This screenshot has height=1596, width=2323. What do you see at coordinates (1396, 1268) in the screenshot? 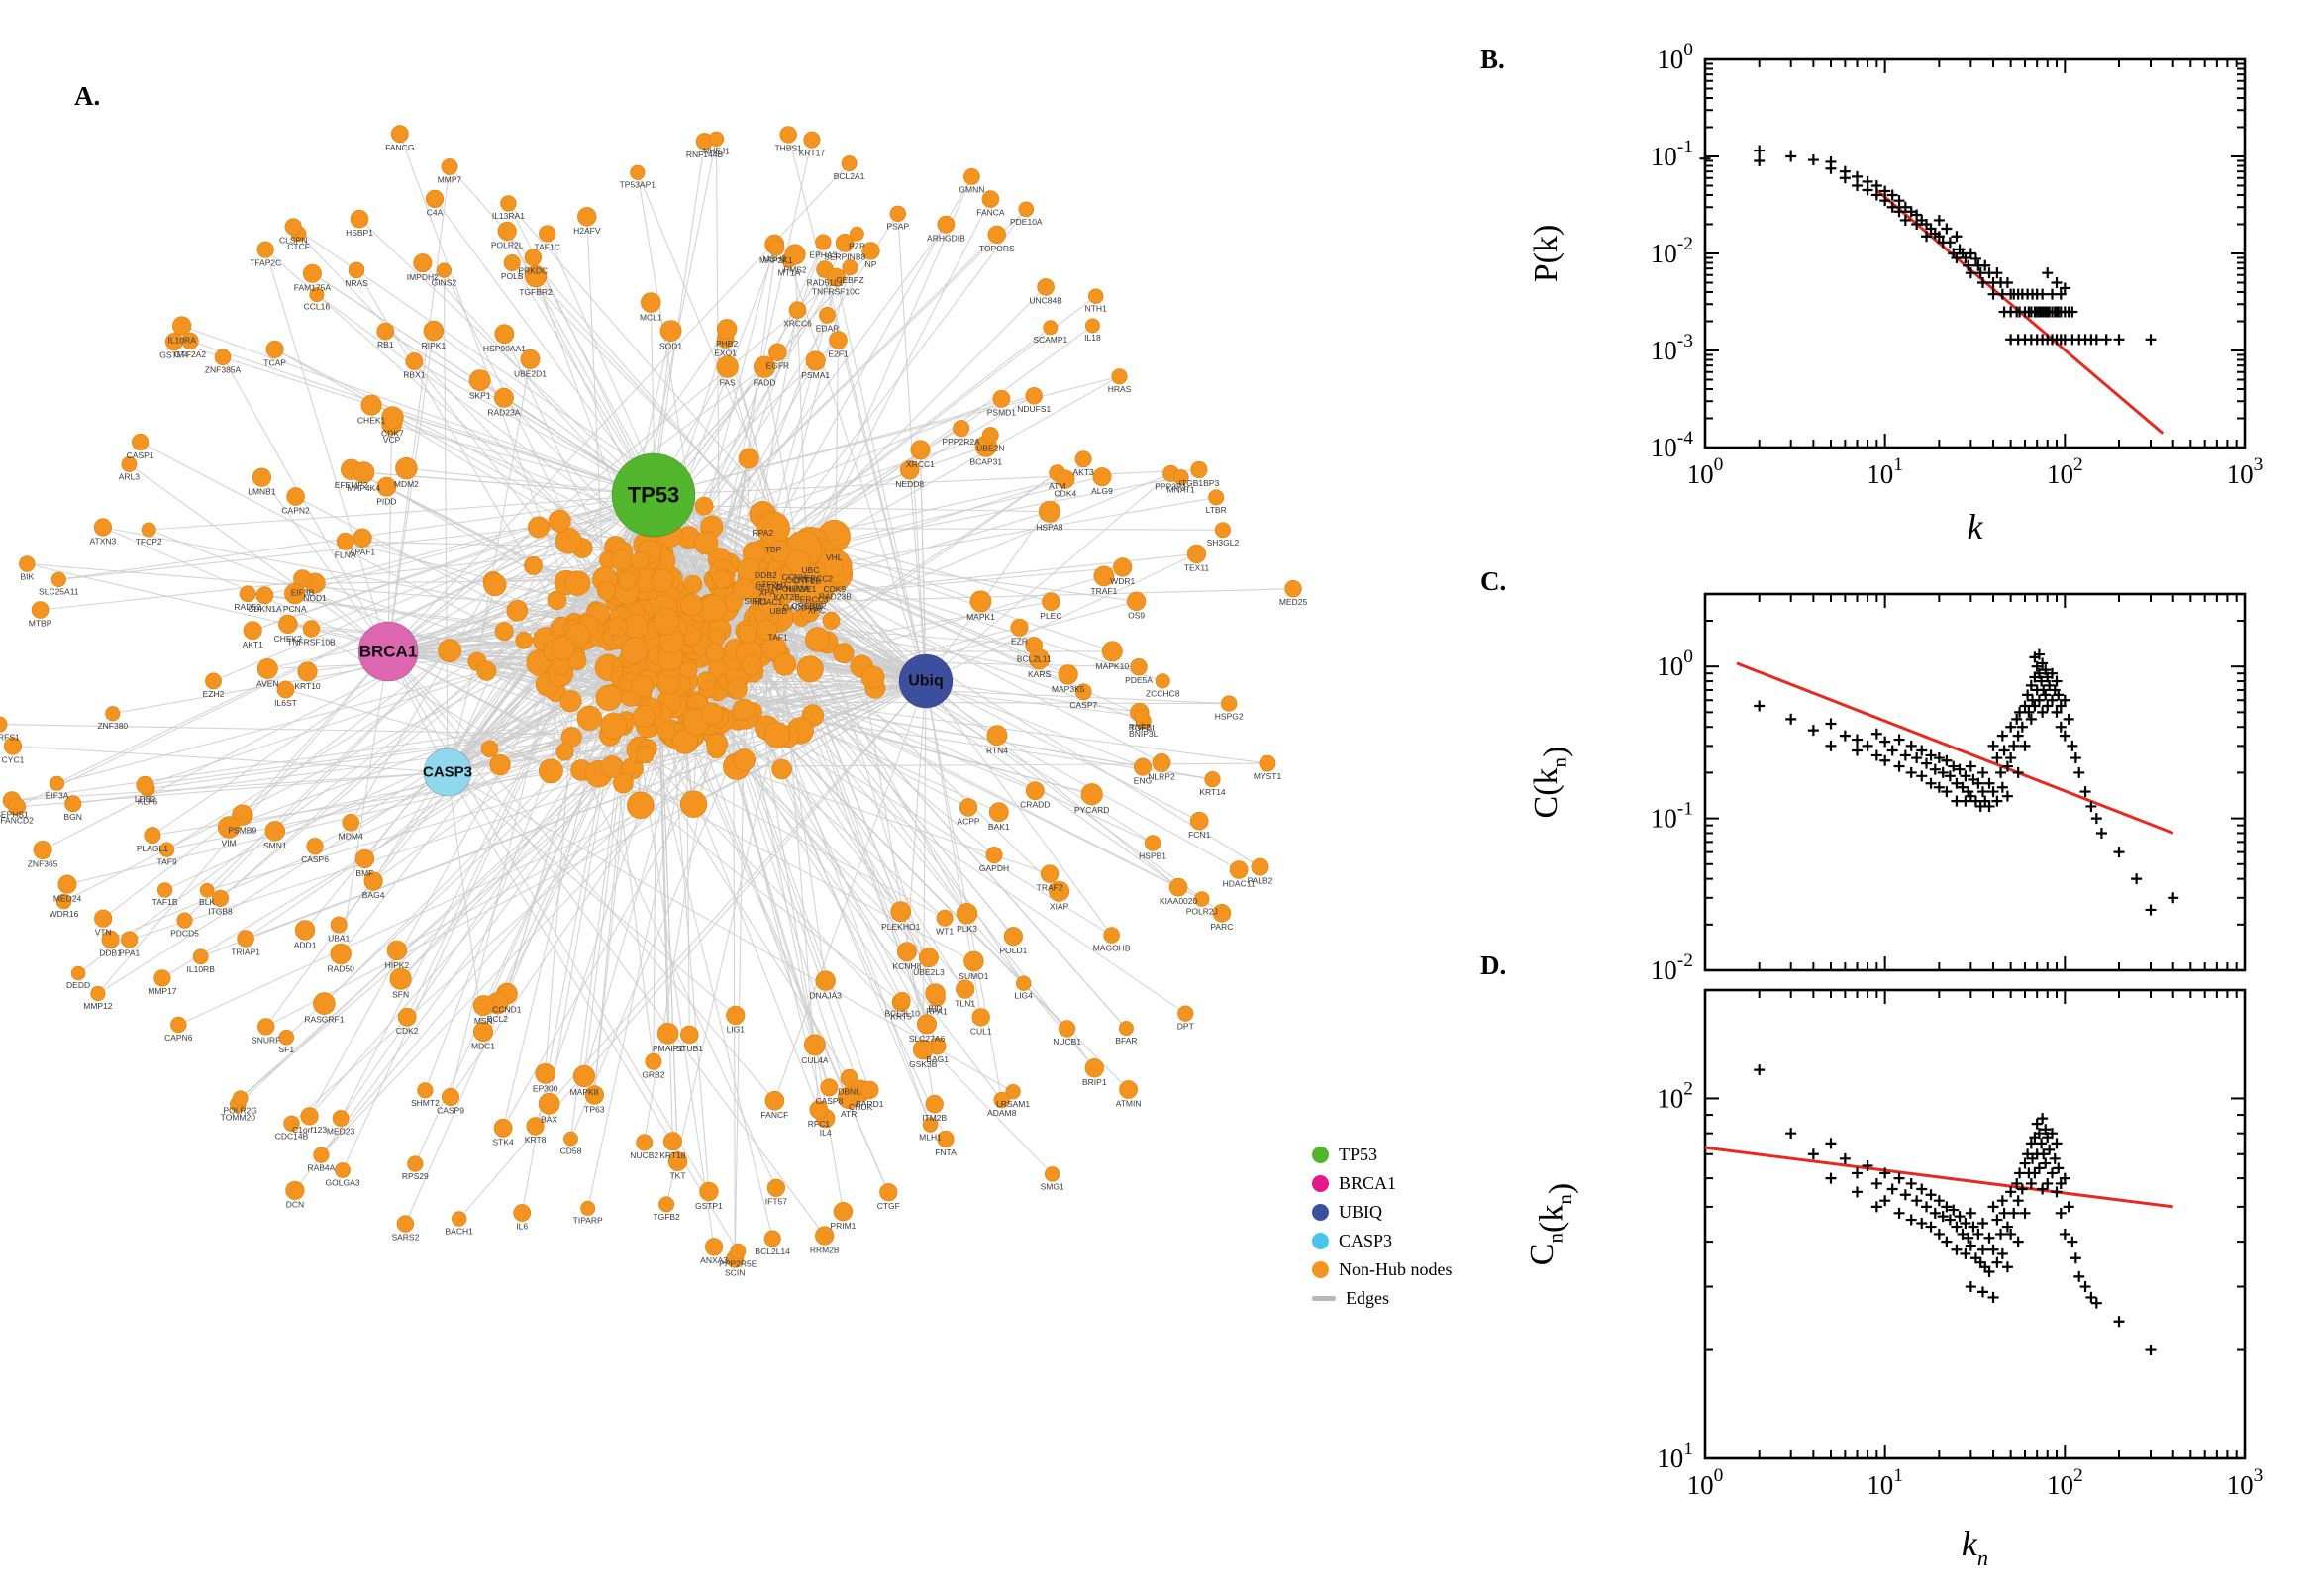
I see `legend-item-label: Non-Hub nodes` at bounding box center [1396, 1268].